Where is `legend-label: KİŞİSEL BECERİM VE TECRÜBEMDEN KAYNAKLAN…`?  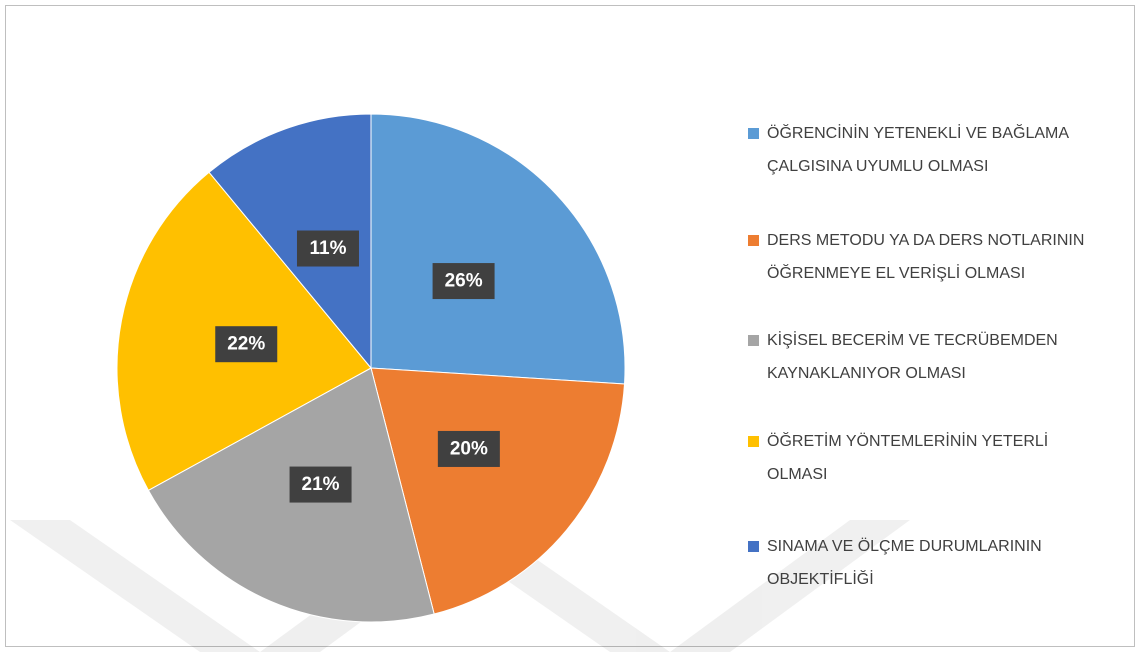 legend-label: KİŞİSEL BECERİM VE TECRÜBEMDEN KAYNAKLAN… is located at coordinates (912, 357).